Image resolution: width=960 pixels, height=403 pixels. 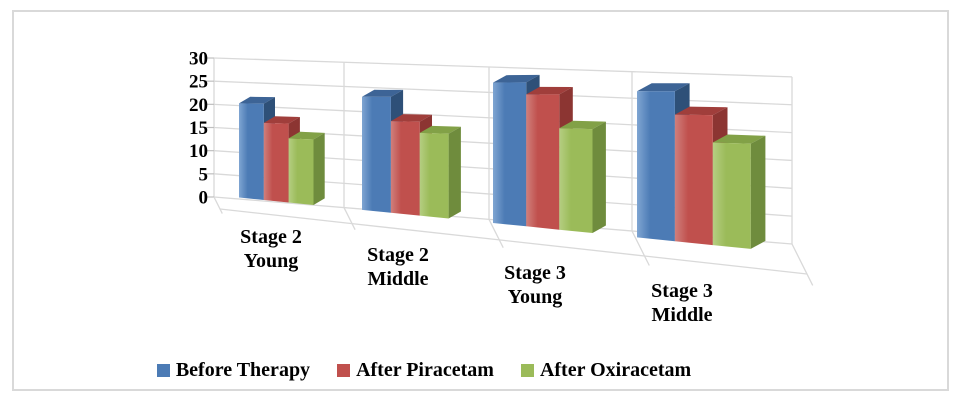 What do you see at coordinates (513, 241) in the screenshot?
I see `floor-edges` at bounding box center [513, 241].